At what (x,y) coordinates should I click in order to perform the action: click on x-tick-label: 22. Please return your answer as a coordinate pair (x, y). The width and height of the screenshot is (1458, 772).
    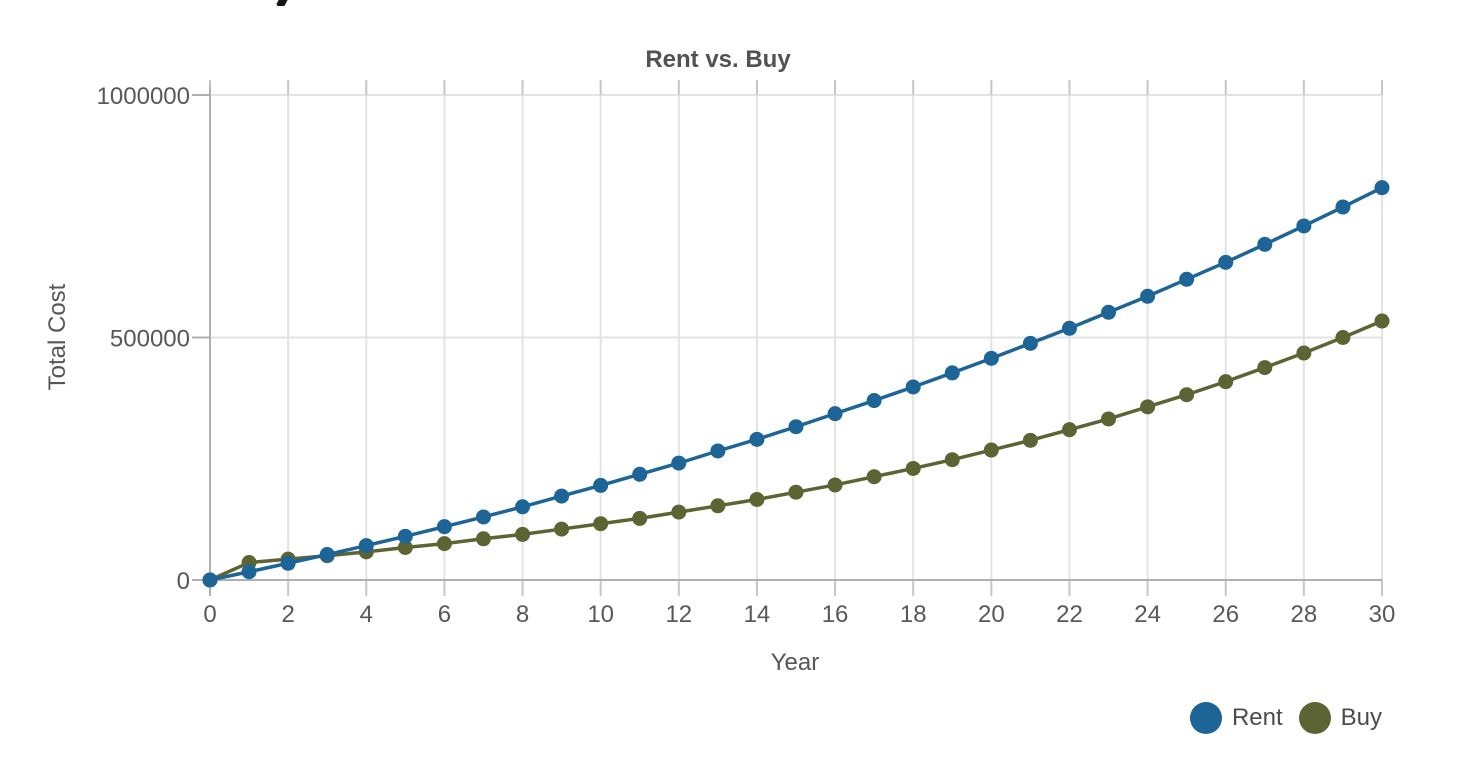
    Looking at the image, I should click on (1069, 614).